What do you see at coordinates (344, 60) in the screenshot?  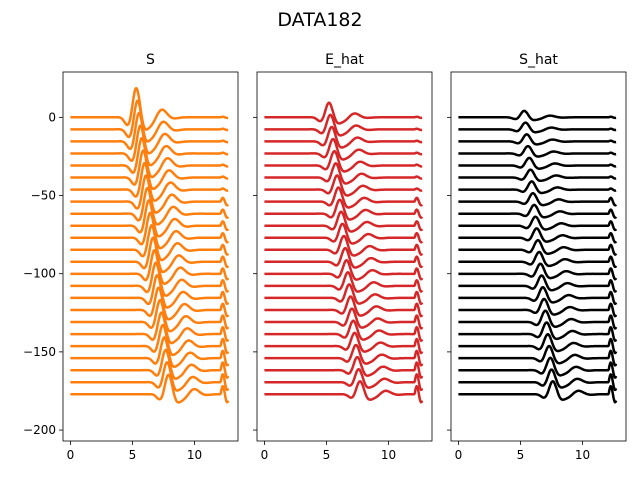 I see `panel-title: E_hat` at bounding box center [344, 60].